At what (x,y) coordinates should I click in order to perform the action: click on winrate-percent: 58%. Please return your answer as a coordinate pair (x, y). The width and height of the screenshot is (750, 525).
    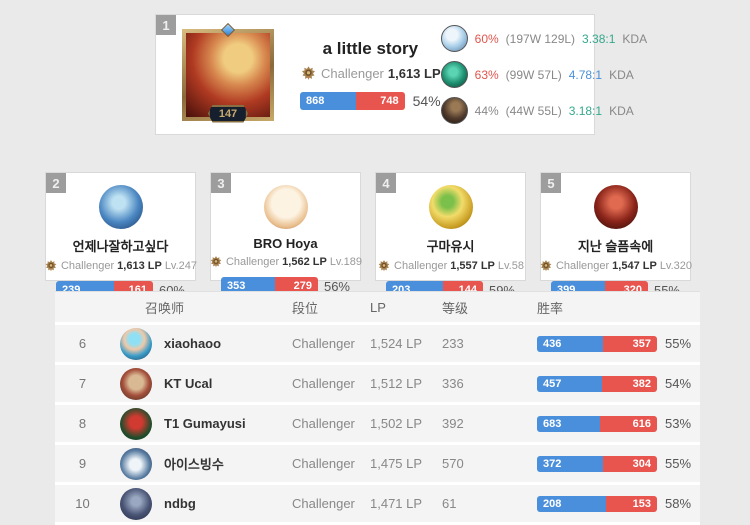
    Looking at the image, I should click on (678, 503).